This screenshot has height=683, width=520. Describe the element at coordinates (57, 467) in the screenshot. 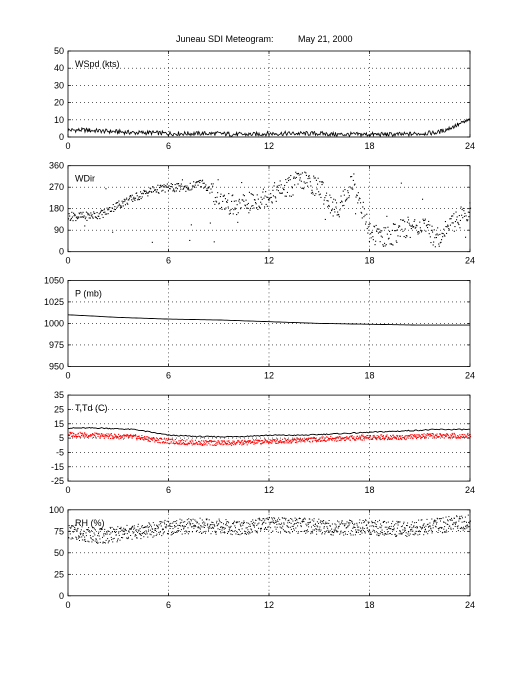

I see `y-tick-label: -15` at that location.